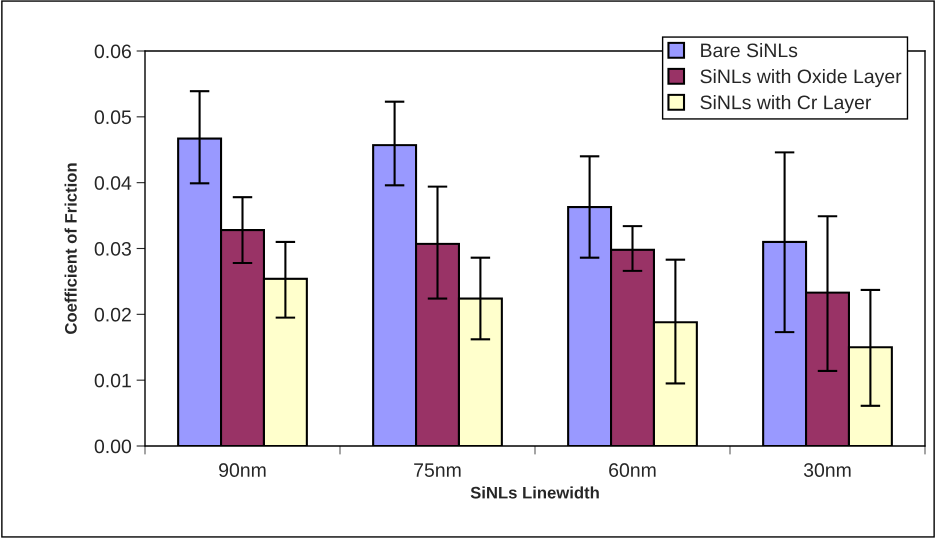  Describe the element at coordinates (112, 249) in the screenshot. I see `y-tick-label: 0.03` at that location.